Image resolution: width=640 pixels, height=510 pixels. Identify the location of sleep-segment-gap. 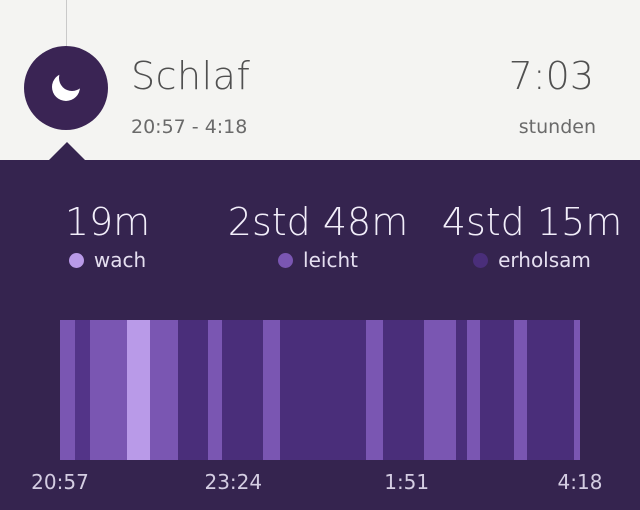
(83, 390).